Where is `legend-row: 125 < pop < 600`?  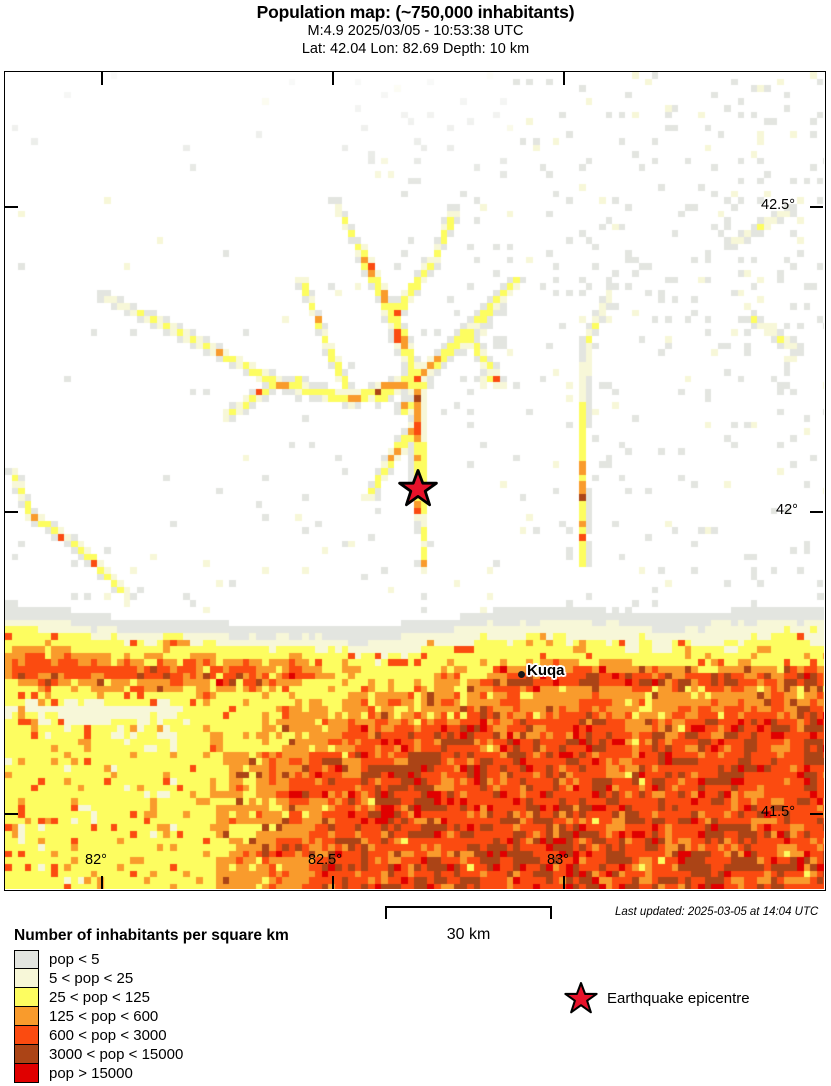
legend-row: 125 < pop < 600 is located at coordinates (98, 1016).